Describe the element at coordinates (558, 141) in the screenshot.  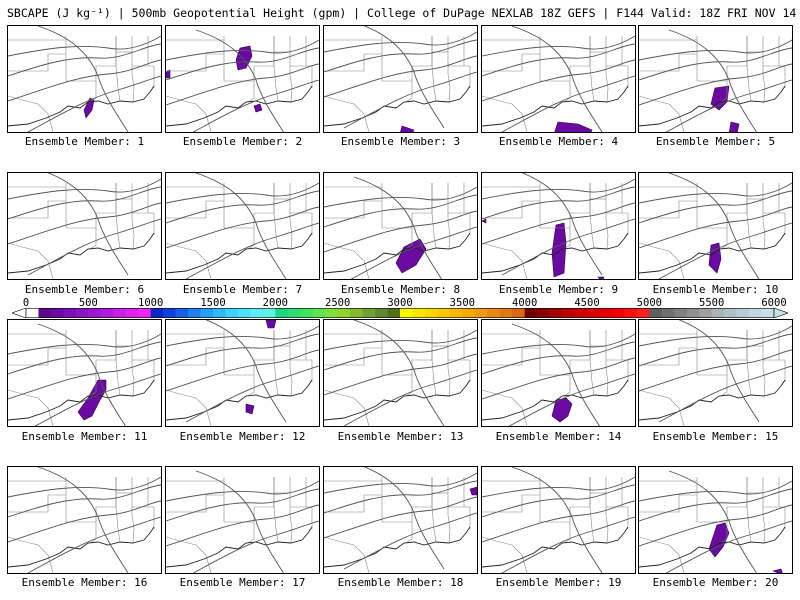
I see `ensemble-member-label: Ensemble Member: 4` at that location.